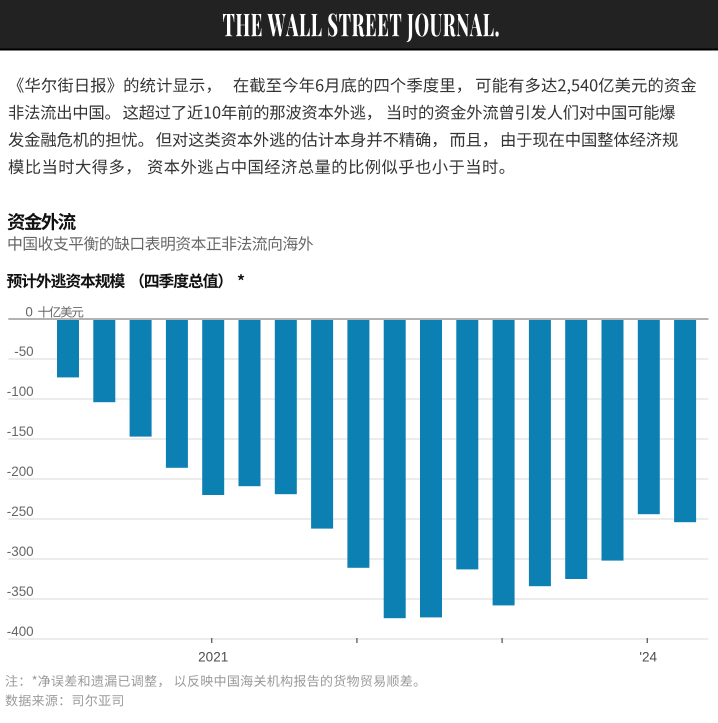  Describe the element at coordinates (20, 511) in the screenshot. I see `svg-text: -250` at that location.